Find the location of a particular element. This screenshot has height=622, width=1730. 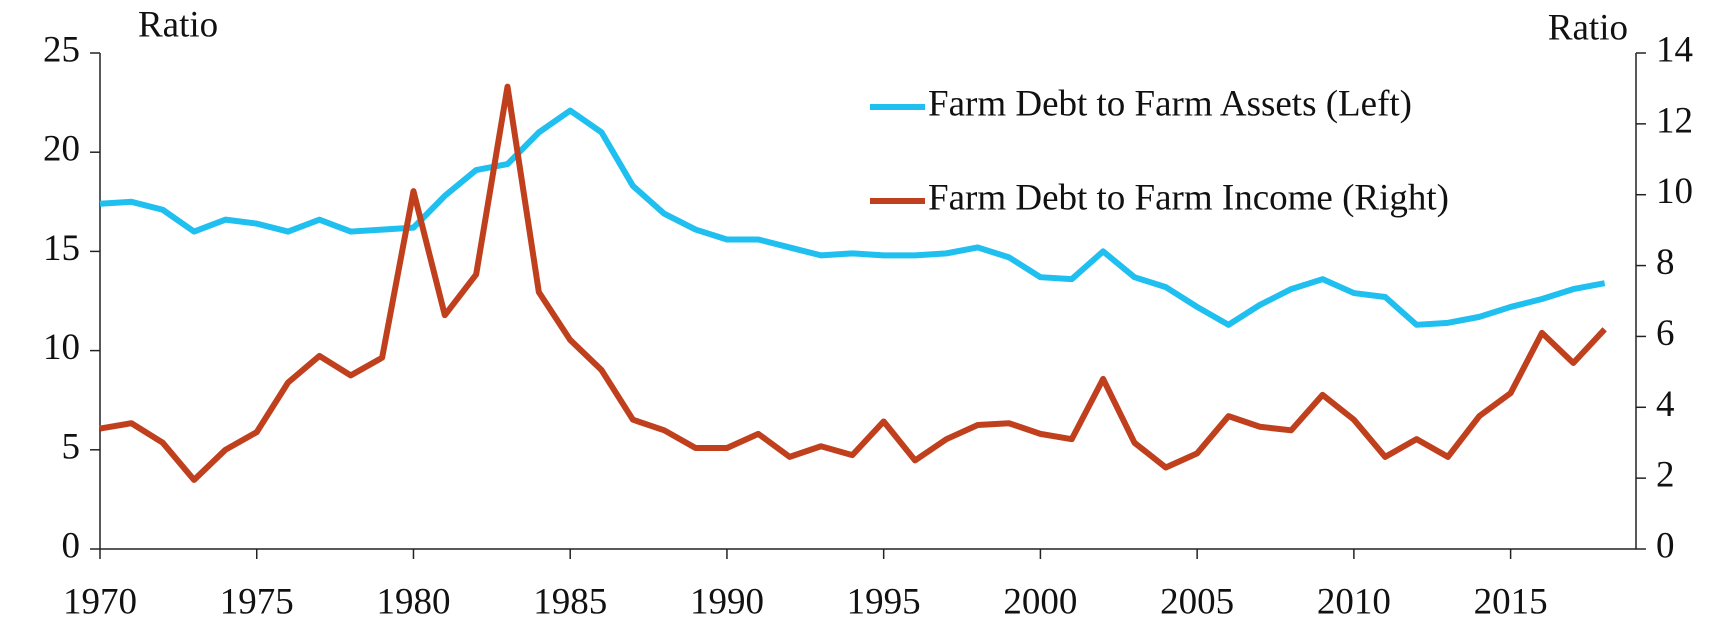

x-tick-label: 1970 is located at coordinates (100, 601).